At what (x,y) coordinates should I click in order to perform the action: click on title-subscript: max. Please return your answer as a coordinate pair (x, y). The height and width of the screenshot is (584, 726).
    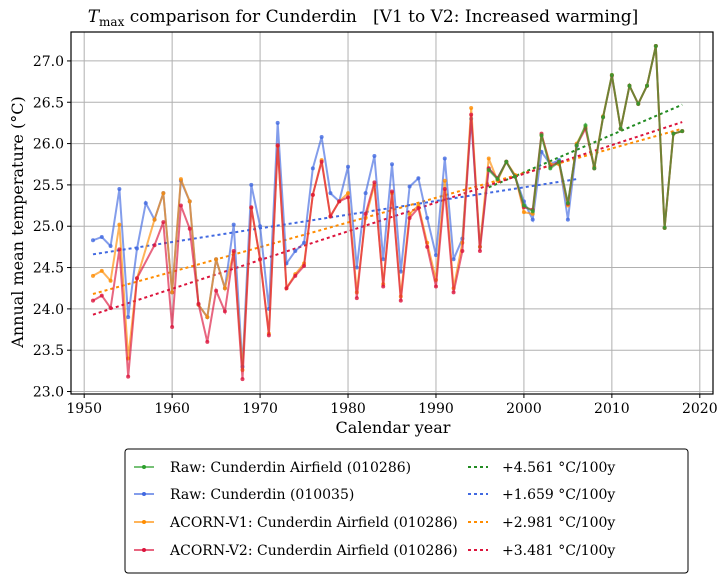
    Looking at the image, I should click on (112, 22).